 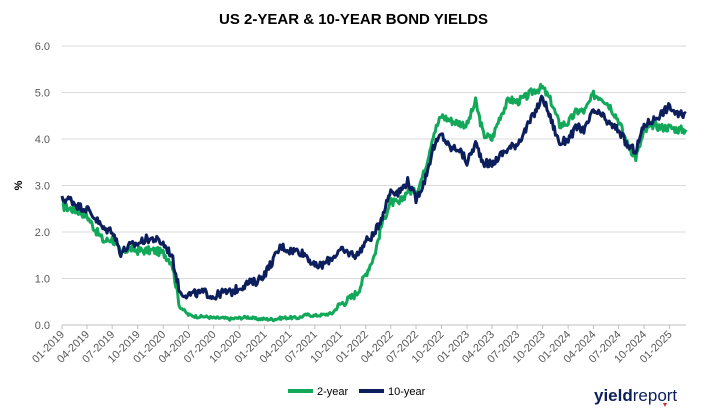 What do you see at coordinates (42, 140) in the screenshot?
I see `y-tick-label: 4.0` at bounding box center [42, 140].